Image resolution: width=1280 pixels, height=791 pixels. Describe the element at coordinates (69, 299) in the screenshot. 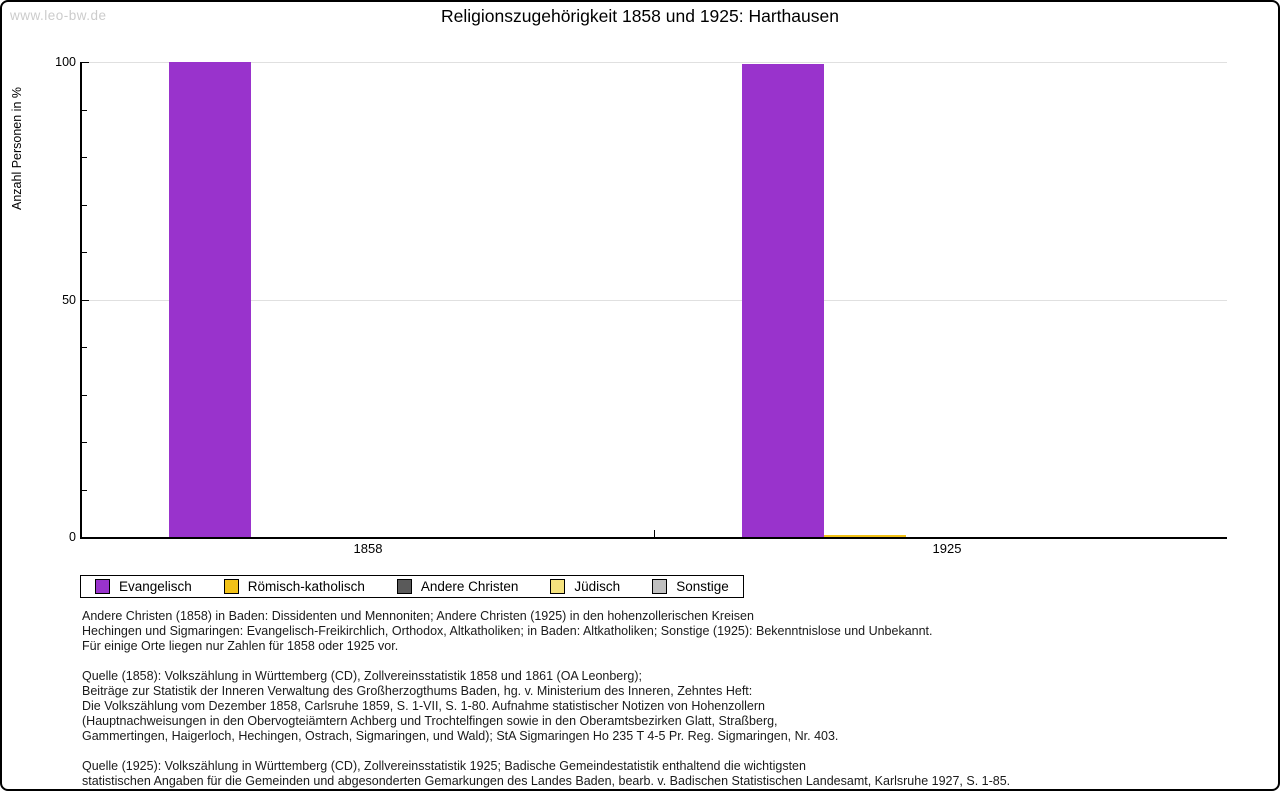

I see `y-tick-label-50: 50` at that location.